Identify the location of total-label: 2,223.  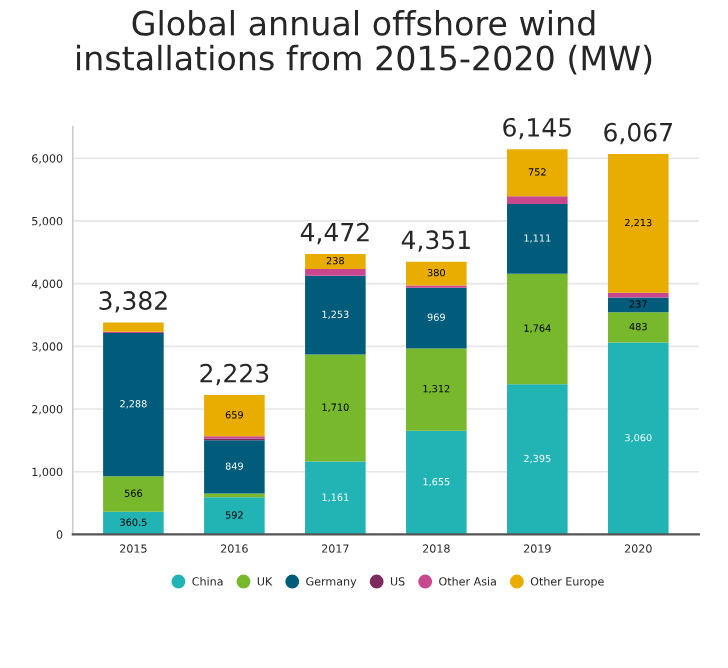
(234, 374).